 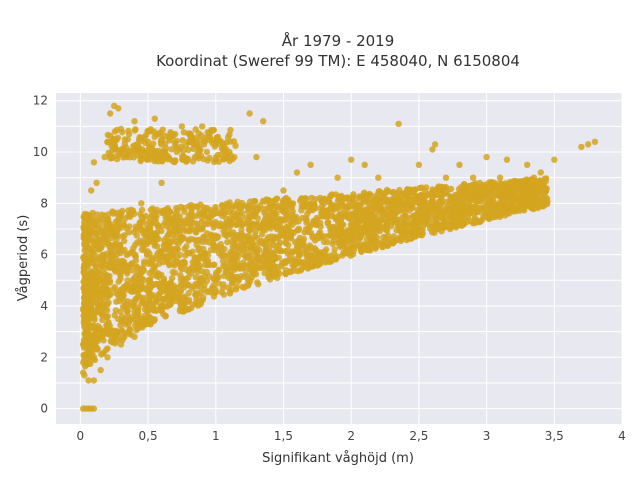 What do you see at coordinates (44, 255) in the screenshot?
I see `y-tick-label: 6` at bounding box center [44, 255].